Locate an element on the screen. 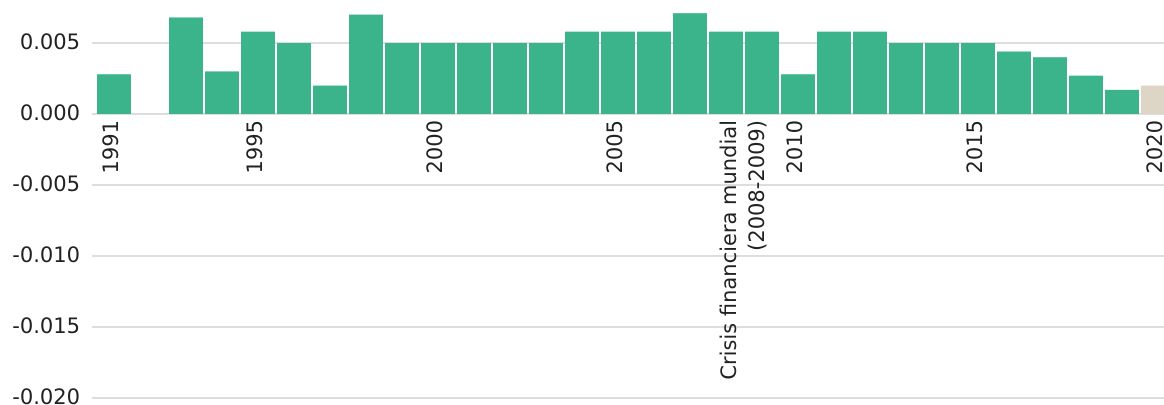  annotation: (2008-2009) is located at coordinates (757, 185).